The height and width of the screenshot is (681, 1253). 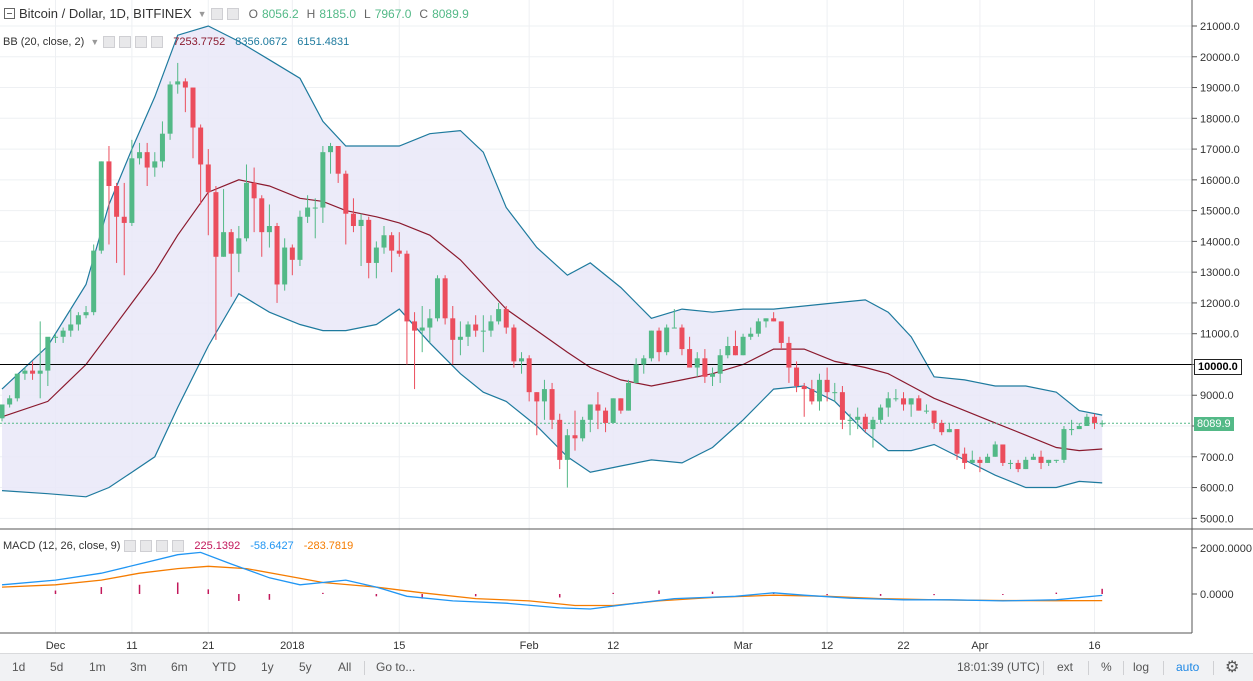 I want to click on macd-signal-value: -283.7819, so click(x=328, y=546).